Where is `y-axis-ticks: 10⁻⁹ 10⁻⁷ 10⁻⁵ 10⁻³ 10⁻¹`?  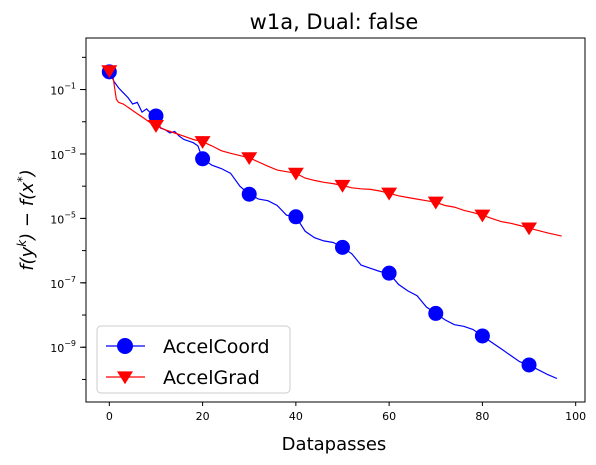
y-axis-ticks: 10⁻⁹ 10⁻⁷ 10⁻⁵ 10⁻³ 10⁻¹ is located at coordinates (68, 218).